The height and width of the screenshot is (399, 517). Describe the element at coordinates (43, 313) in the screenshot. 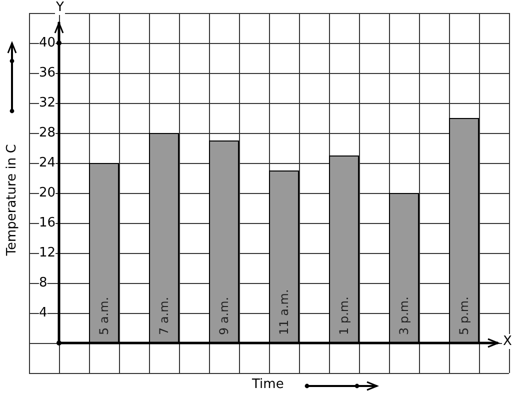

I see `y-tick-label: 4` at that location.